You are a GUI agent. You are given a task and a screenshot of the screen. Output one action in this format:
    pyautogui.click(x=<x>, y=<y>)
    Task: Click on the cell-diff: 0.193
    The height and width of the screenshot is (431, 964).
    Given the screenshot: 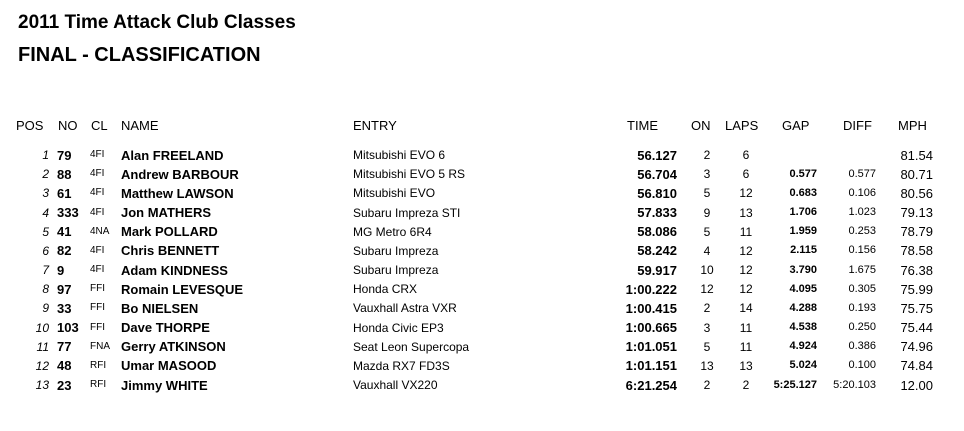 What is the action you would take?
    pyautogui.click(x=862, y=307)
    